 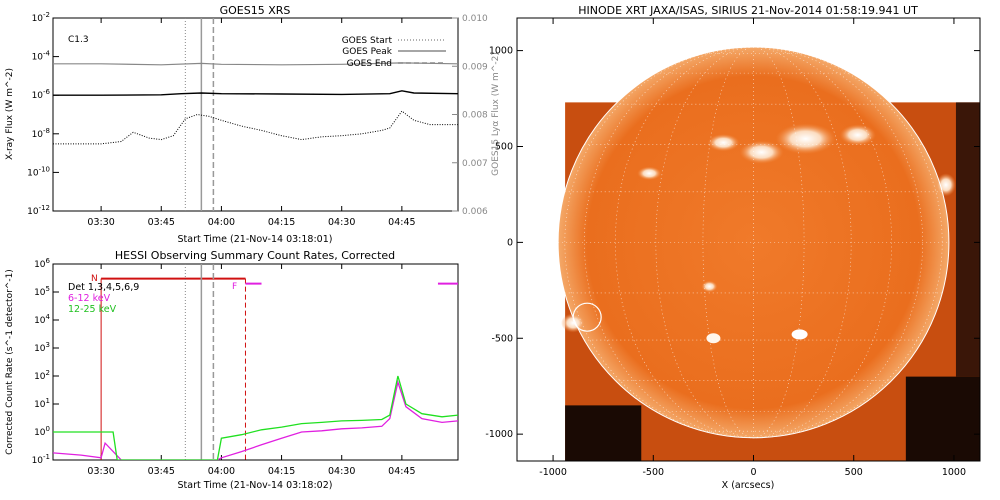 I want to click on goes-y-right-tick-label: 0.006, so click(x=475, y=212).